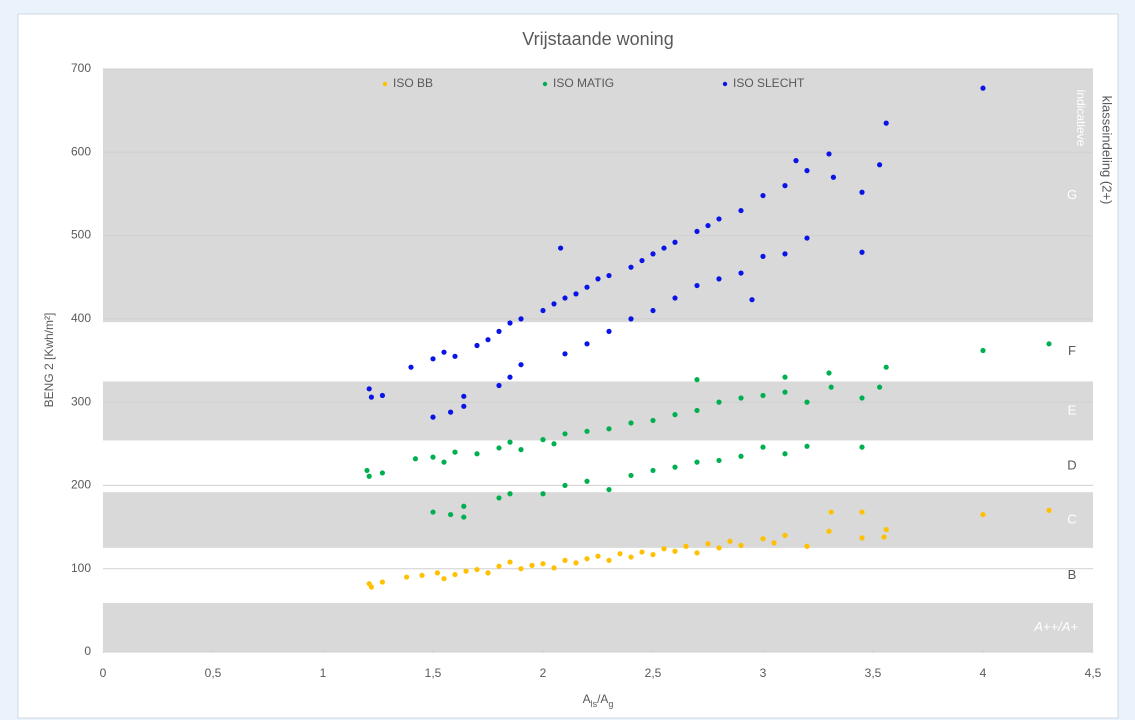 The width and height of the screenshot is (1135, 720). I want to click on class-label: F, so click(1072, 350).